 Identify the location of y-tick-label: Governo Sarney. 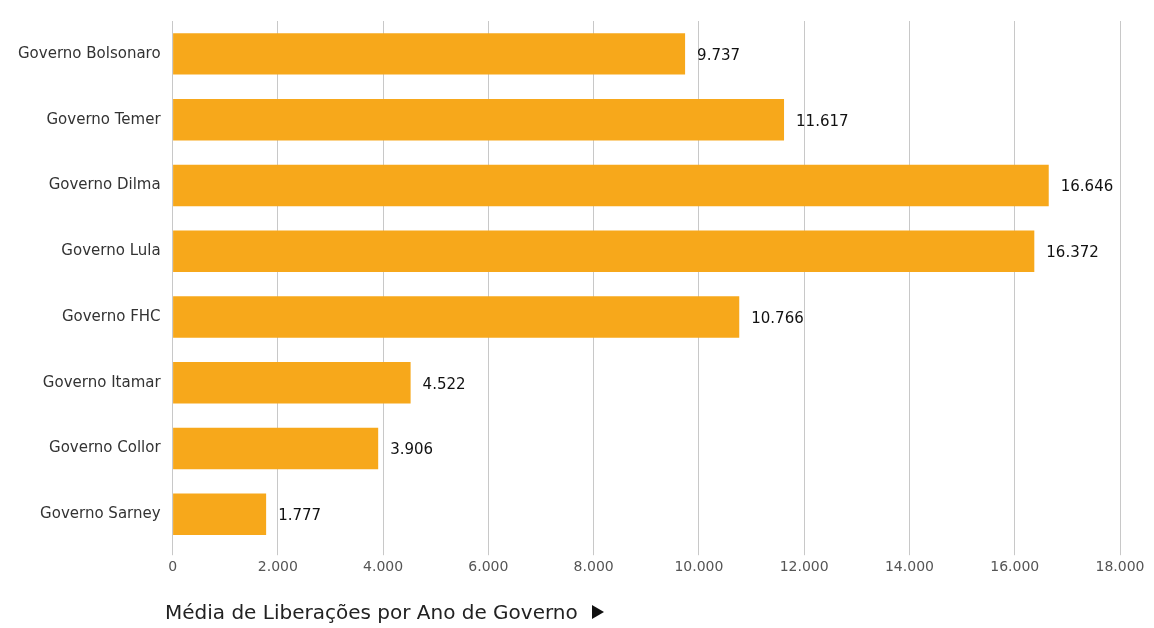
(100, 513).